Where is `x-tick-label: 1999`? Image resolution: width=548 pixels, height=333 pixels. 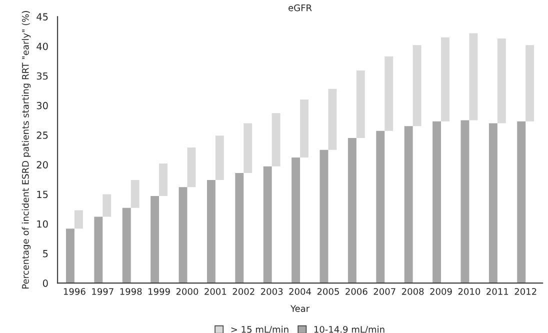
x-tick-label: 1999 is located at coordinates (159, 291).